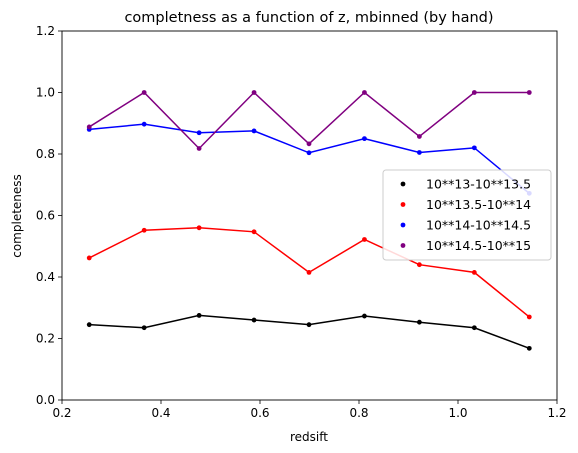 The image size is (578, 453). Describe the element at coordinates (45, 154) in the screenshot. I see `y-tick-label: 0.8` at that location.